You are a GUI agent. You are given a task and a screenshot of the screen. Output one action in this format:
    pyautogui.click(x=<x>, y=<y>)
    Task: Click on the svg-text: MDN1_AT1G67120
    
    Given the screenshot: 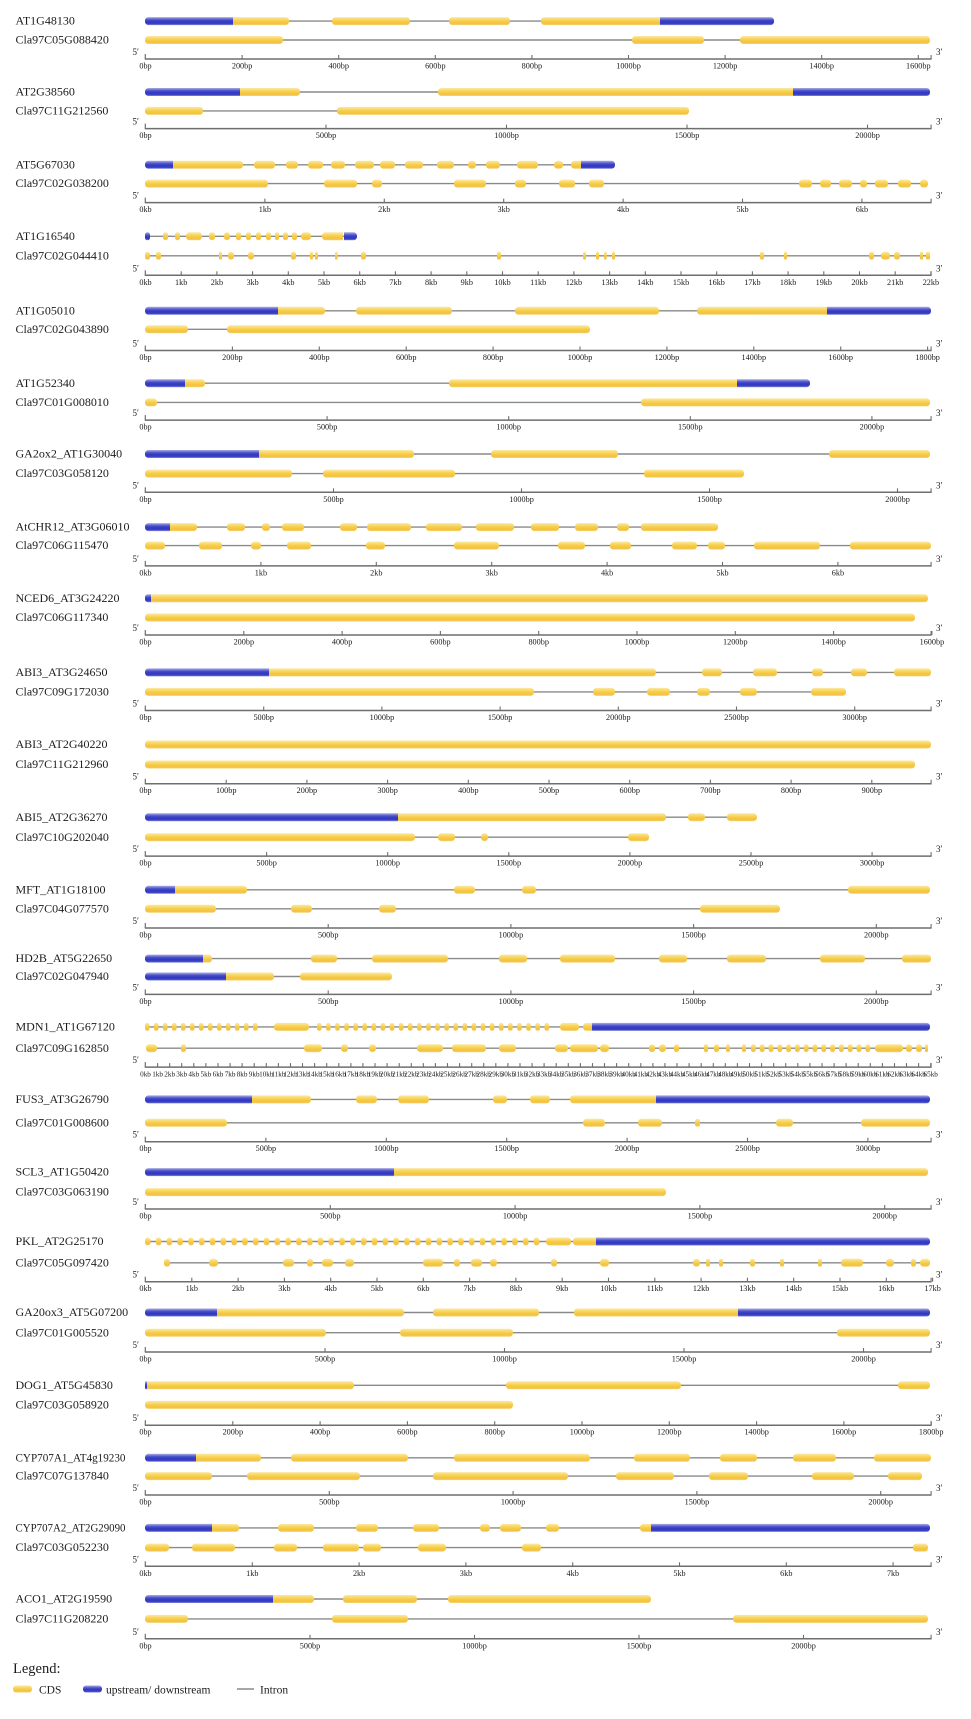 What is the action you would take?
    pyautogui.click(x=65, y=1027)
    